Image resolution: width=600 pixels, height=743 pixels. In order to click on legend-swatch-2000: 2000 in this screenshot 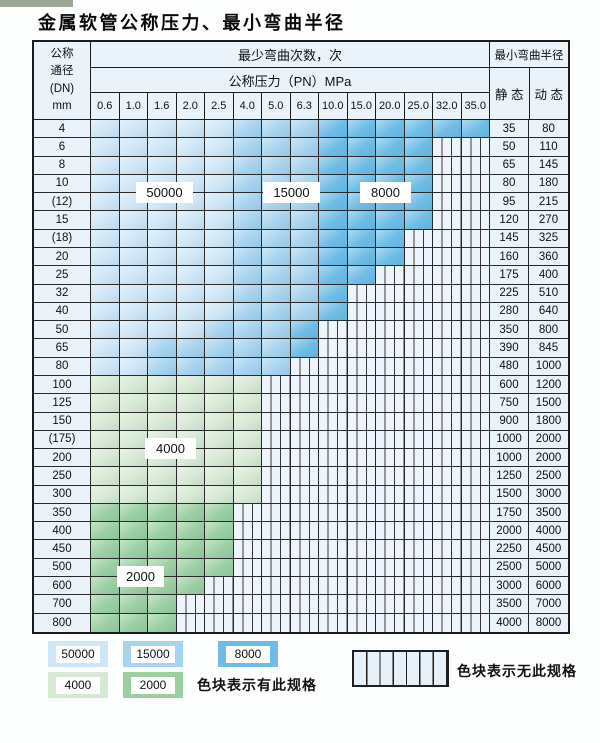, I will do `click(153, 685)`.